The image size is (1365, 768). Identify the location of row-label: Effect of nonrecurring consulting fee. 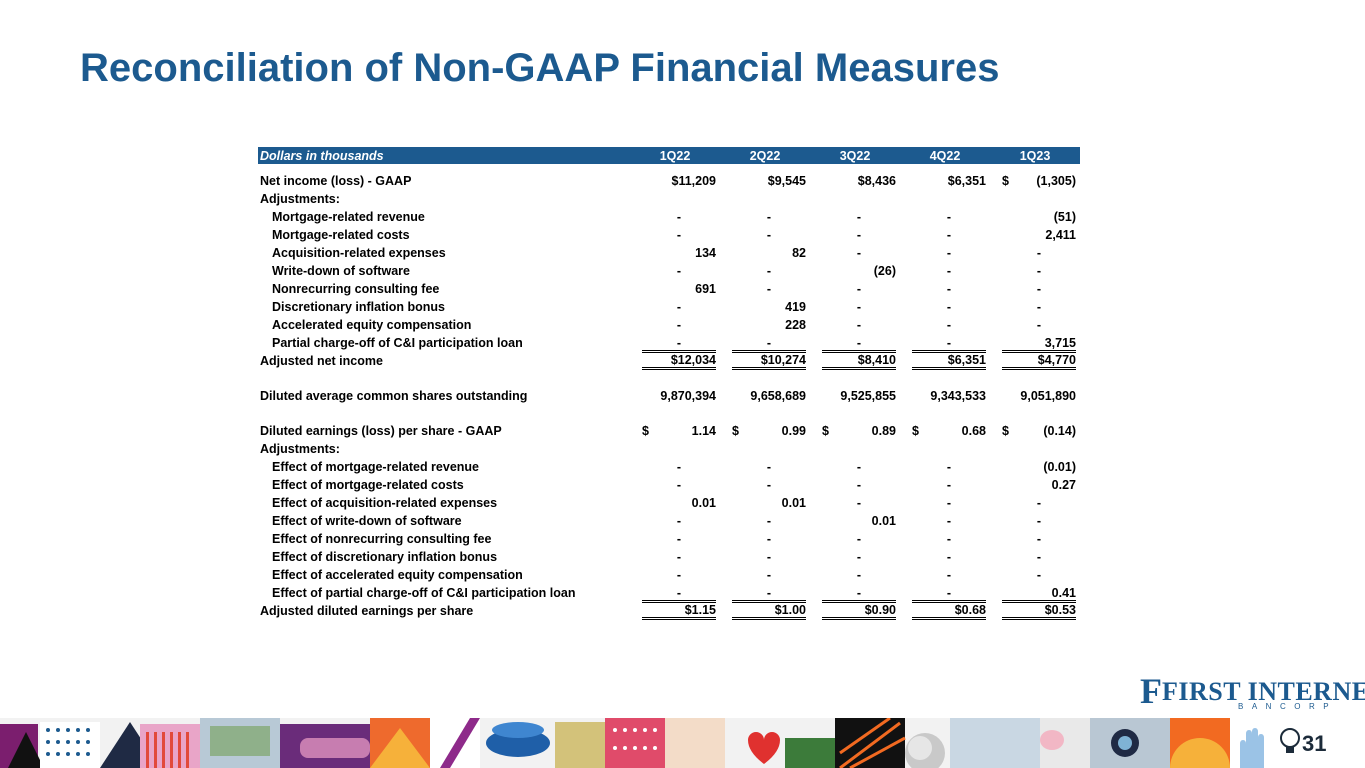
(382, 539).